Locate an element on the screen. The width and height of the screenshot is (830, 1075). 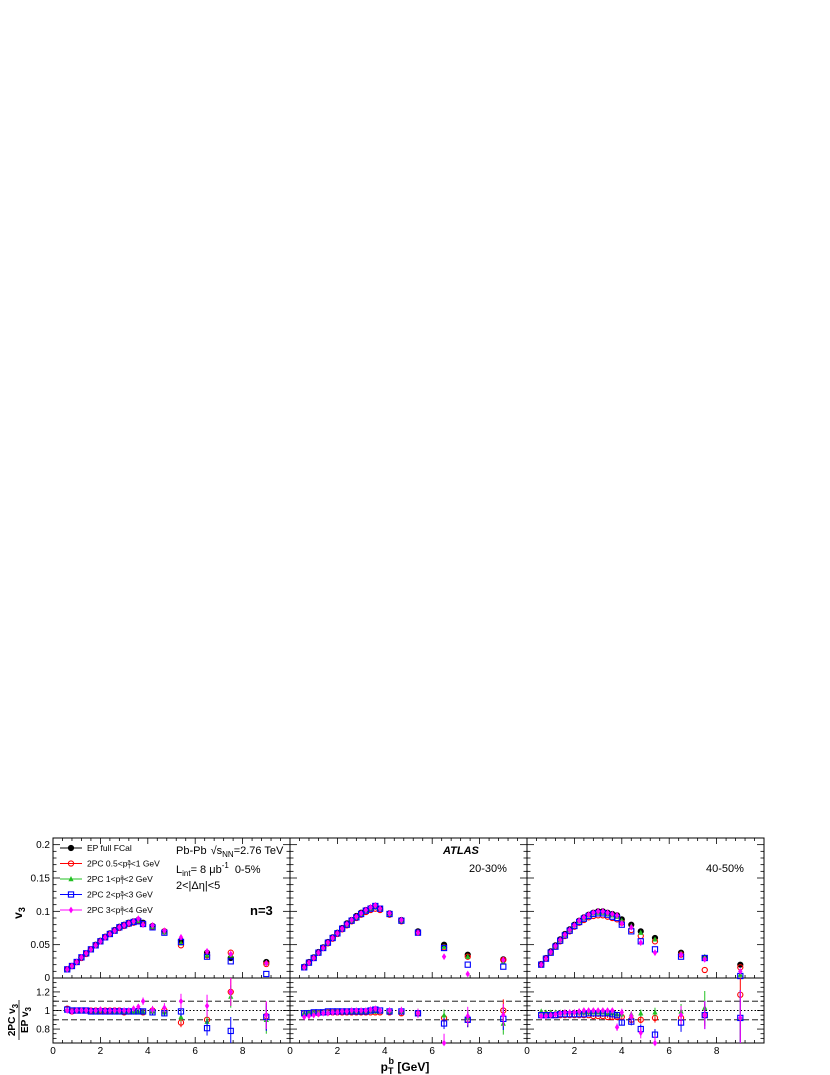
ratio-tick-label: 0.8 is located at coordinates (43, 1030).